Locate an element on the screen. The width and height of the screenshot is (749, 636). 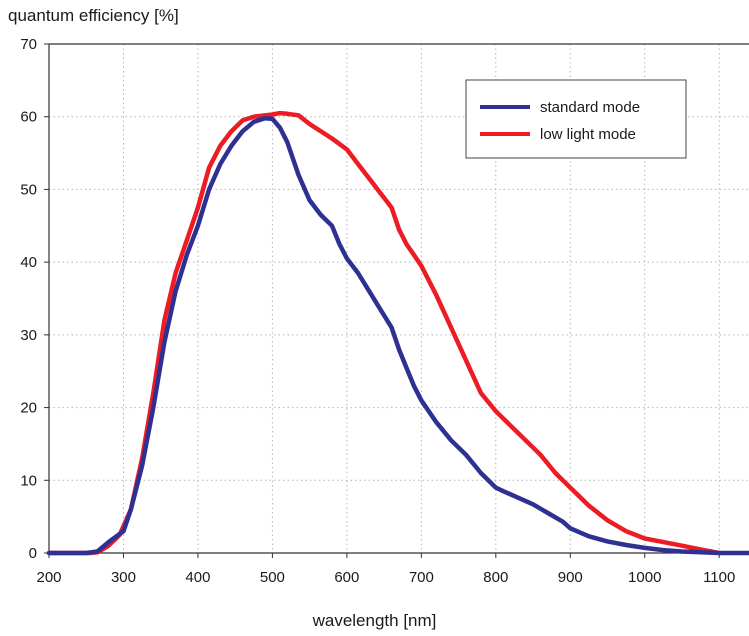
y-tick-label: 0 is located at coordinates (33, 553).